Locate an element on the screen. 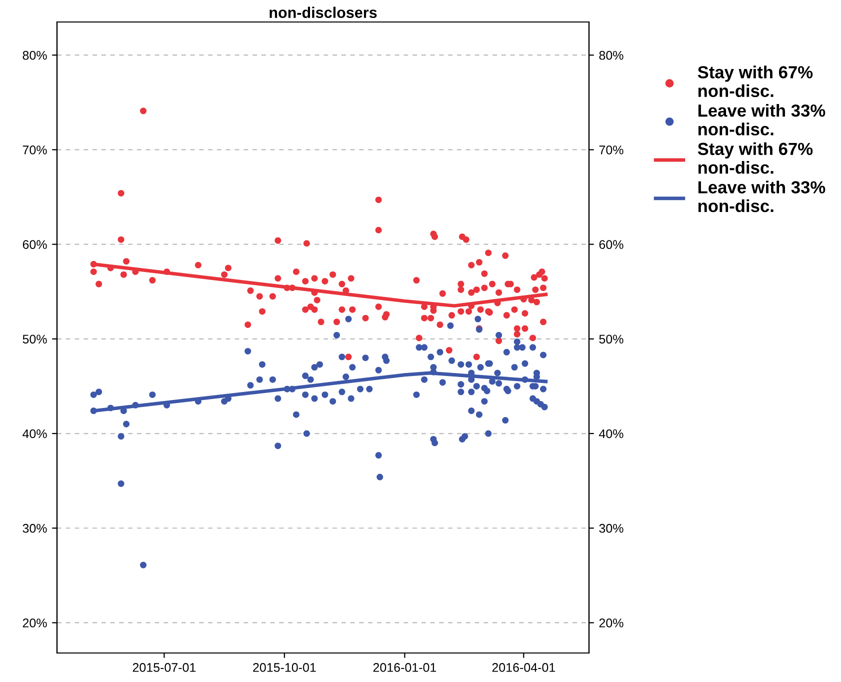  y2-tick-label: 50% is located at coordinates (611, 339).